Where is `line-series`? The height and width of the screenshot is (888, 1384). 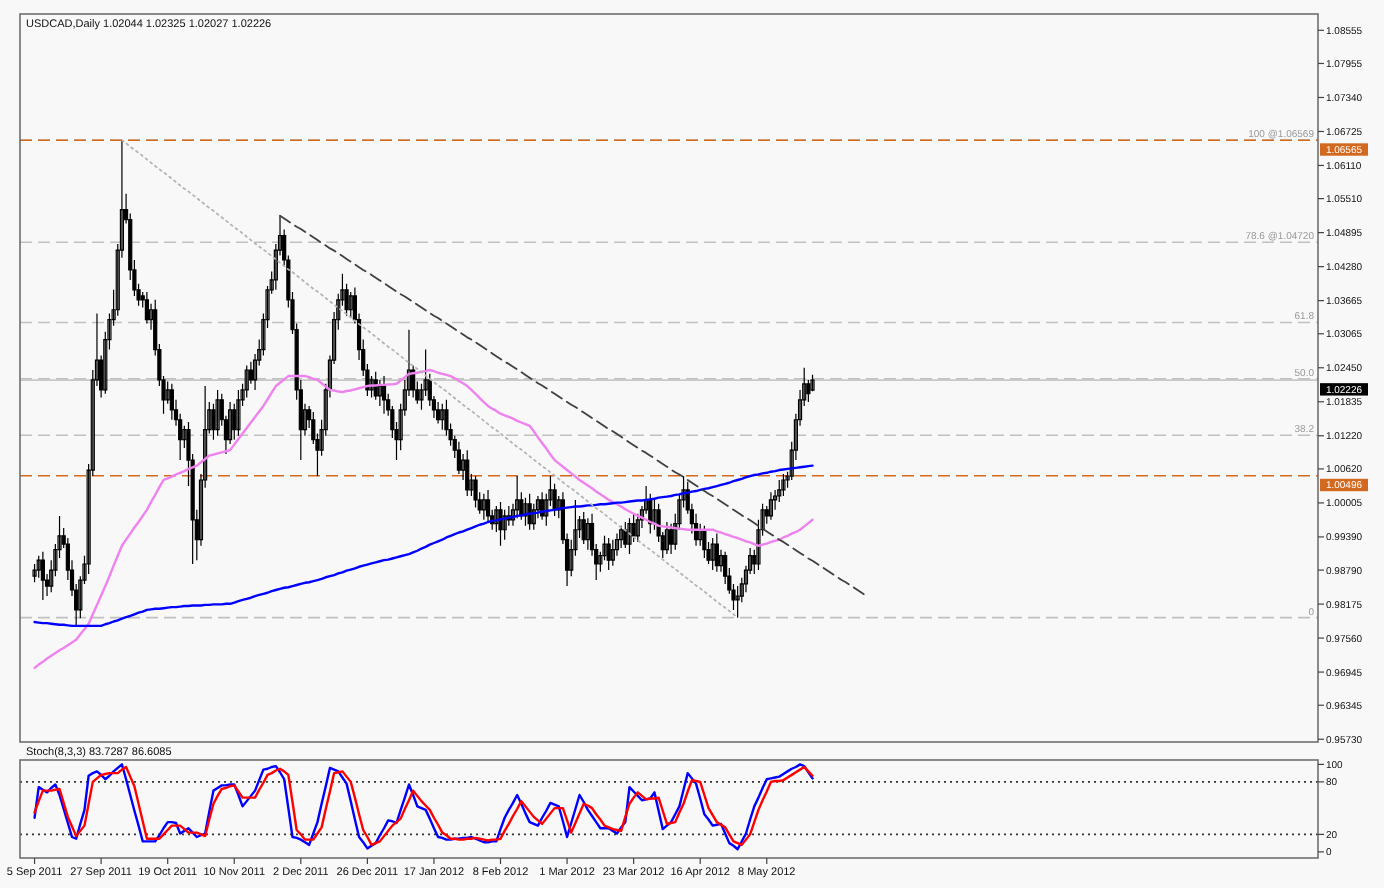 line-series is located at coordinates (423, 546).